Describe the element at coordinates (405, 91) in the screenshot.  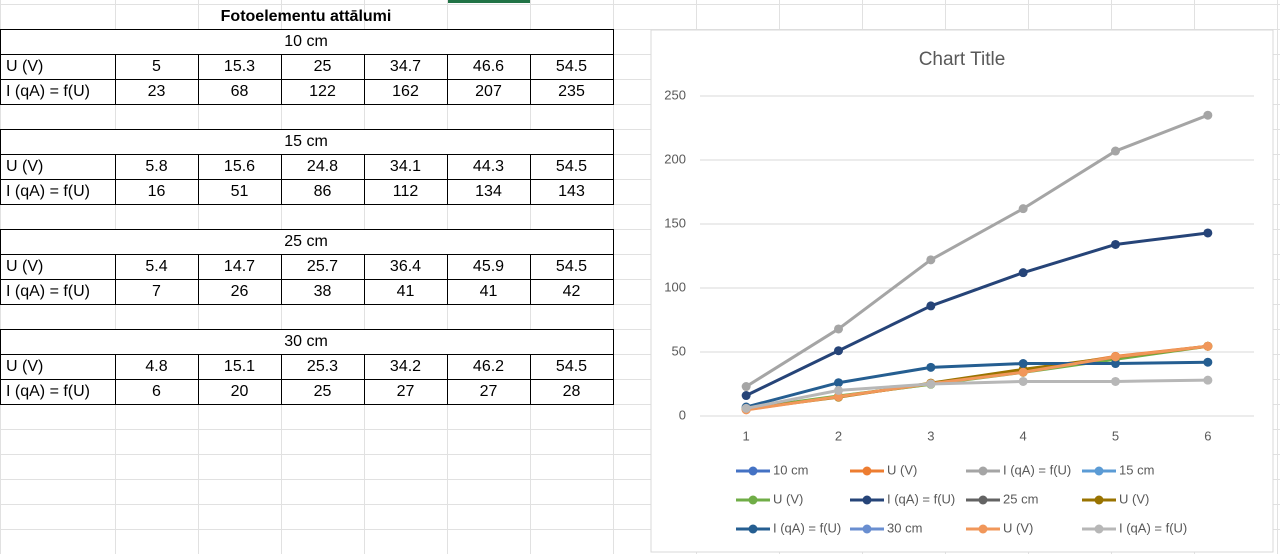
I see `cell-value: 162` at that location.